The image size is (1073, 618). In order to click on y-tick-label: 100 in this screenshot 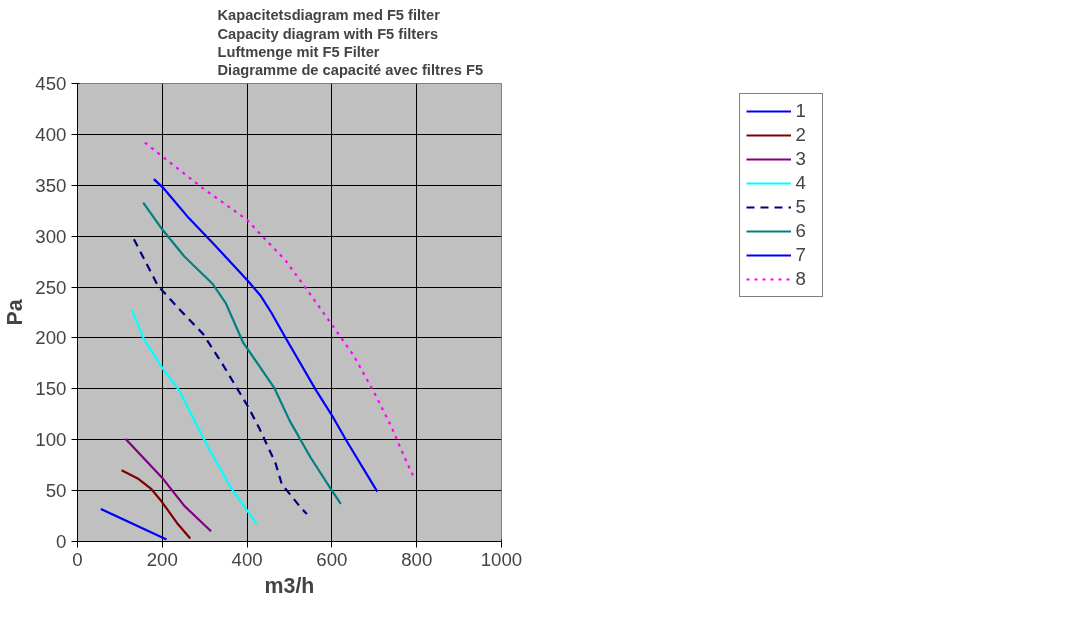, I will do `click(51, 440)`.